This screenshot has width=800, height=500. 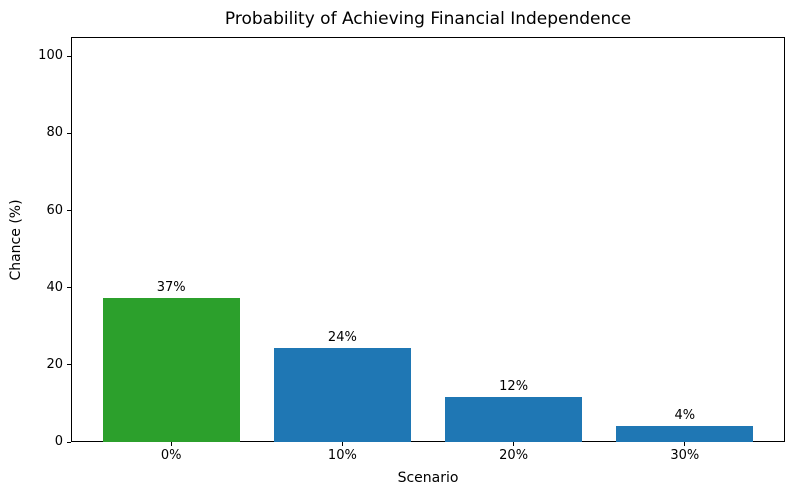 I want to click on bar-value-label: 37%, so click(x=171, y=287).